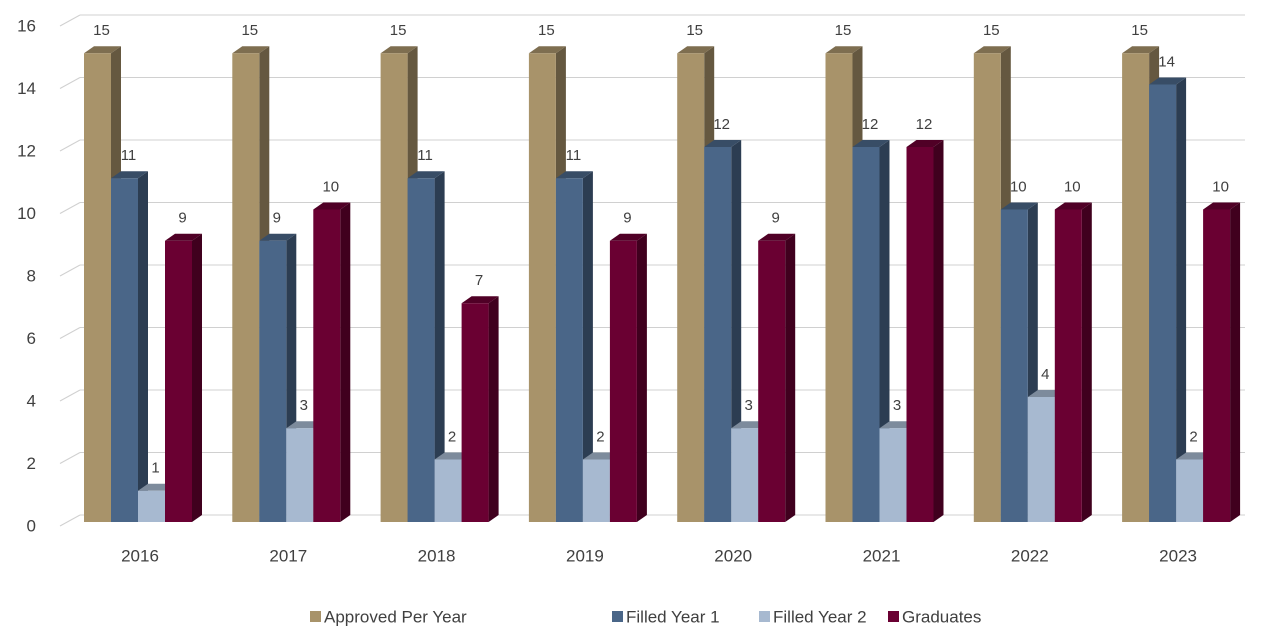 This screenshot has width=1270, height=632. What do you see at coordinates (1045, 374) in the screenshot?
I see `value-label: 4` at bounding box center [1045, 374].